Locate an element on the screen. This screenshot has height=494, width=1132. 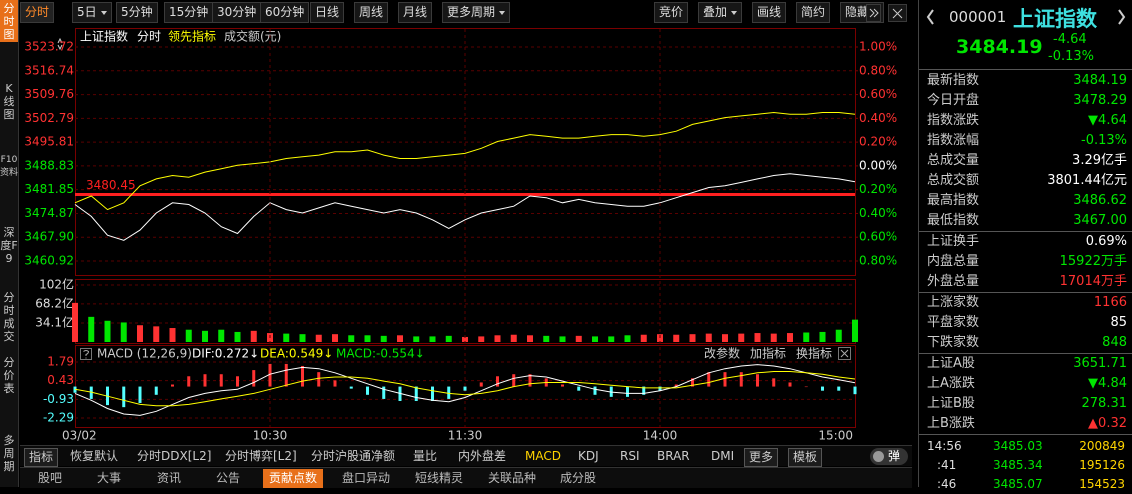
indicator-button: 换指标 is located at coordinates (814, 353).